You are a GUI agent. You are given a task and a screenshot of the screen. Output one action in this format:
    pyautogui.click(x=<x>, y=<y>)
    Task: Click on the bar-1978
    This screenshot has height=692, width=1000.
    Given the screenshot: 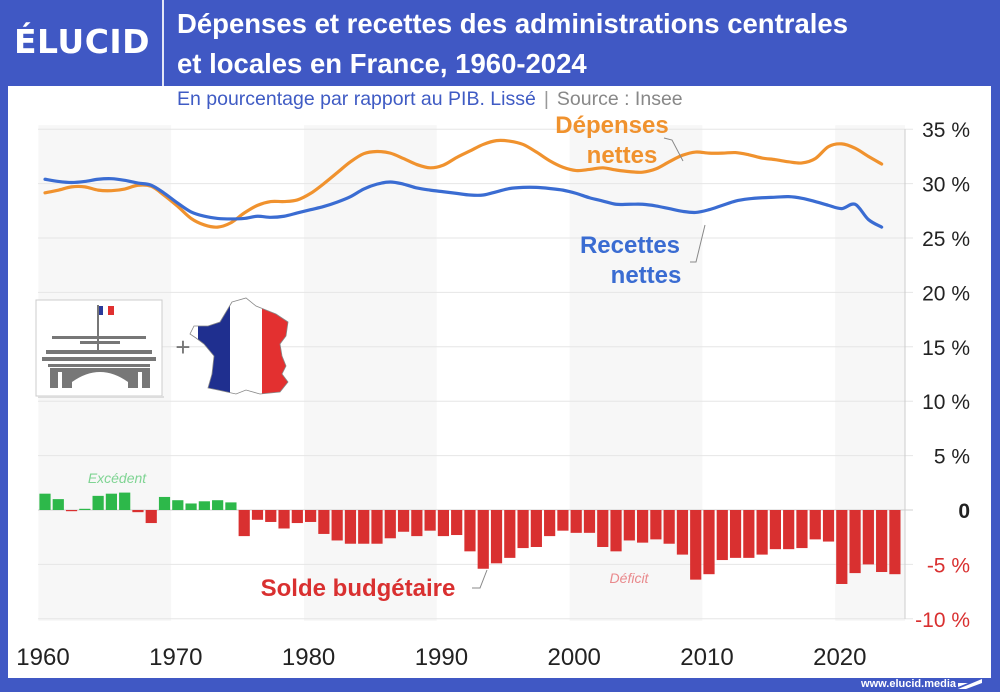 What is the action you would take?
    pyautogui.click(x=284, y=519)
    